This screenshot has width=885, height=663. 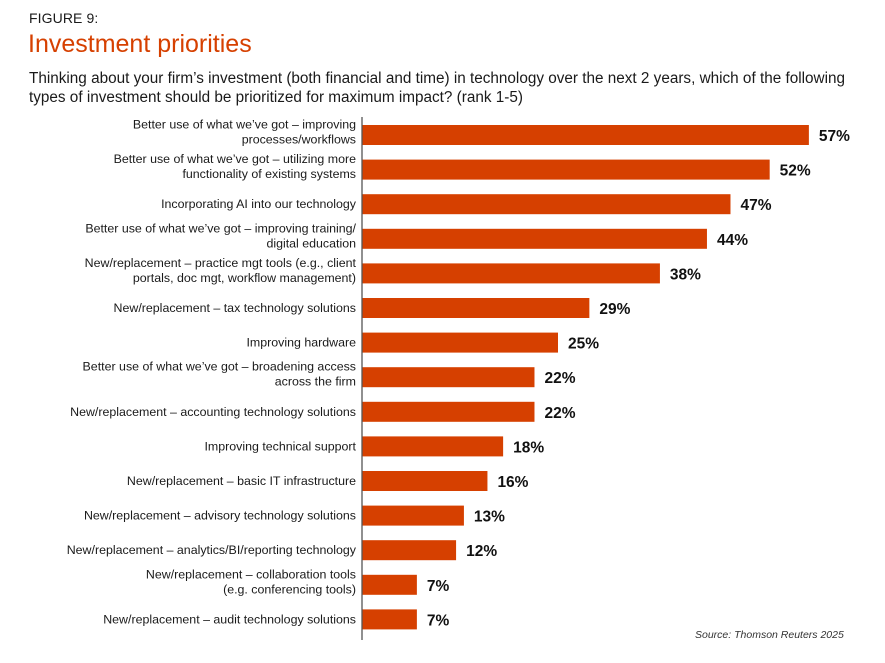 I want to click on data-label: 38%, so click(x=685, y=274).